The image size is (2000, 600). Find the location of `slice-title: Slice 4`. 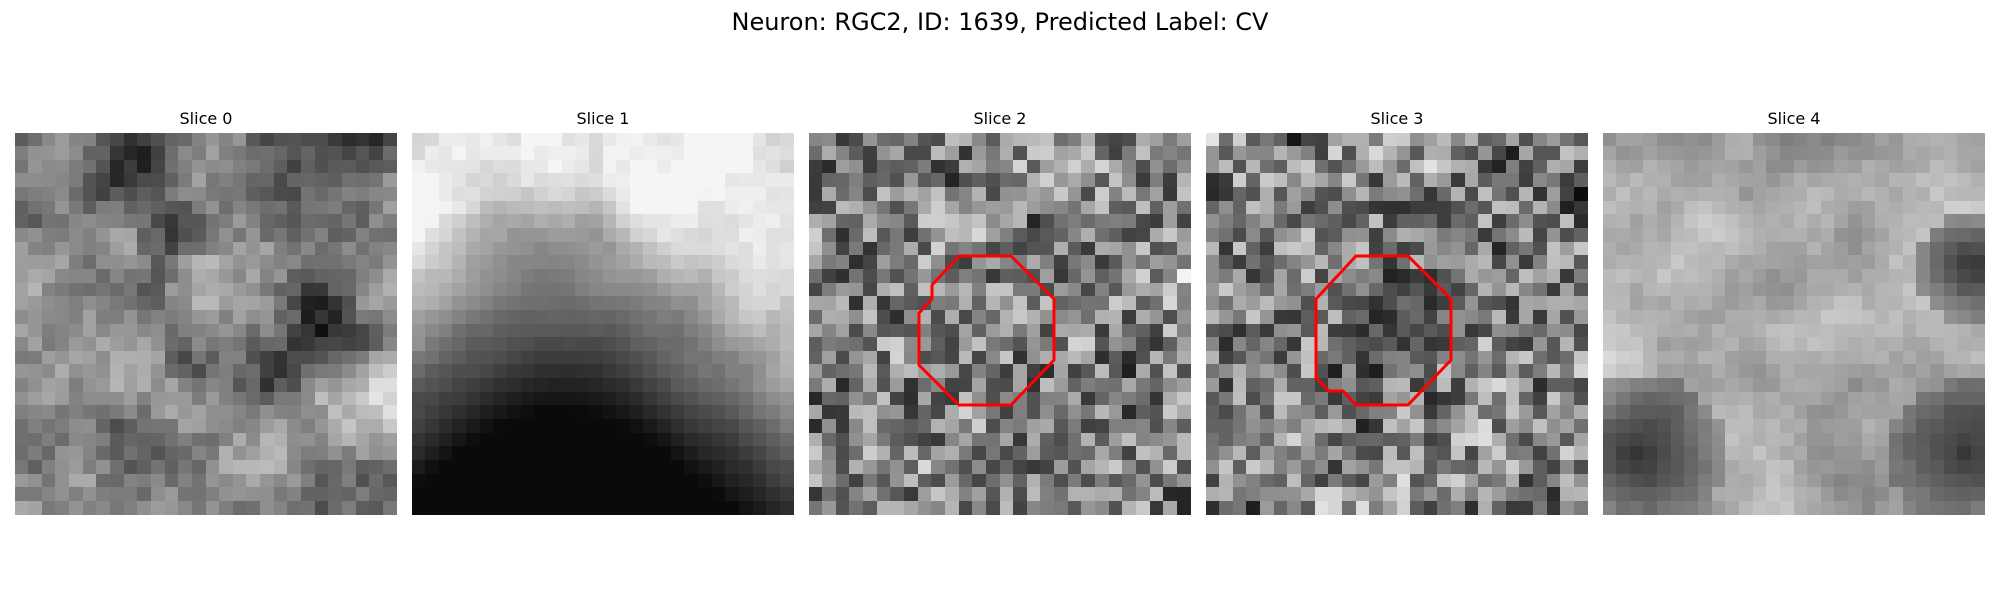

slice-title: Slice 4 is located at coordinates (1794, 118).